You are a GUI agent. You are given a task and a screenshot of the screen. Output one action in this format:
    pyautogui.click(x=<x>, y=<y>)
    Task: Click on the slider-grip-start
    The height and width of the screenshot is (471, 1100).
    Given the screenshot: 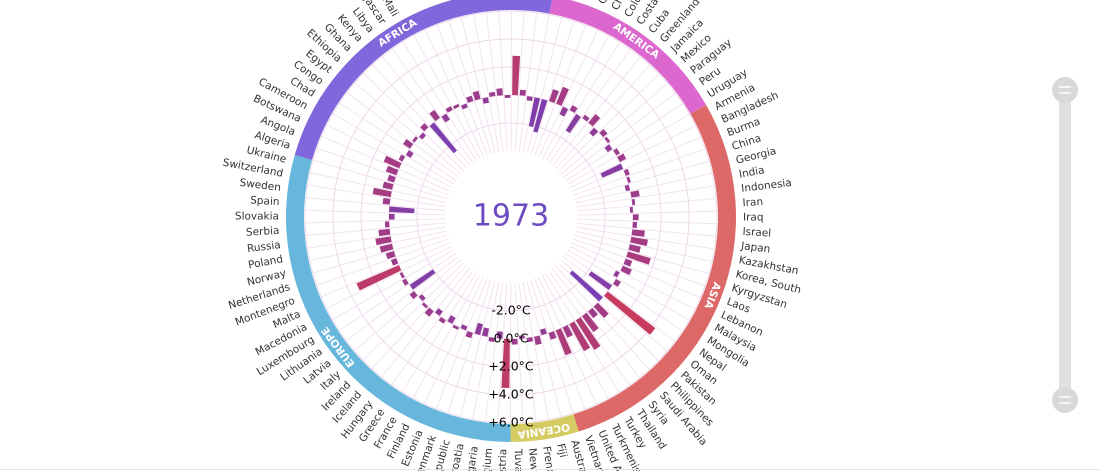 What is the action you would take?
    pyautogui.click(x=1065, y=90)
    